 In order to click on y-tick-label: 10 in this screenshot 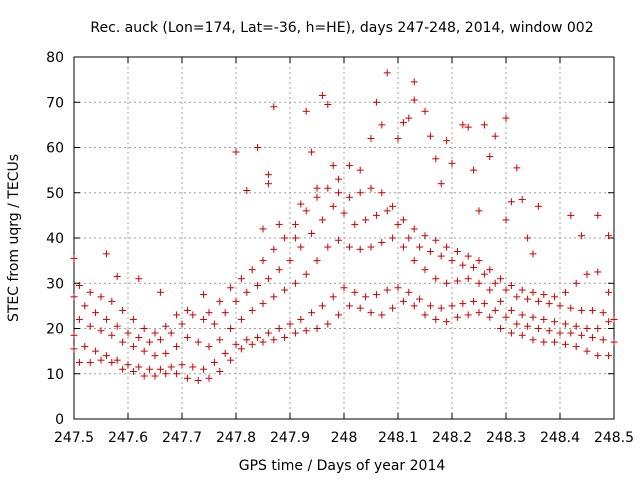, I will do `click(55, 375)`.